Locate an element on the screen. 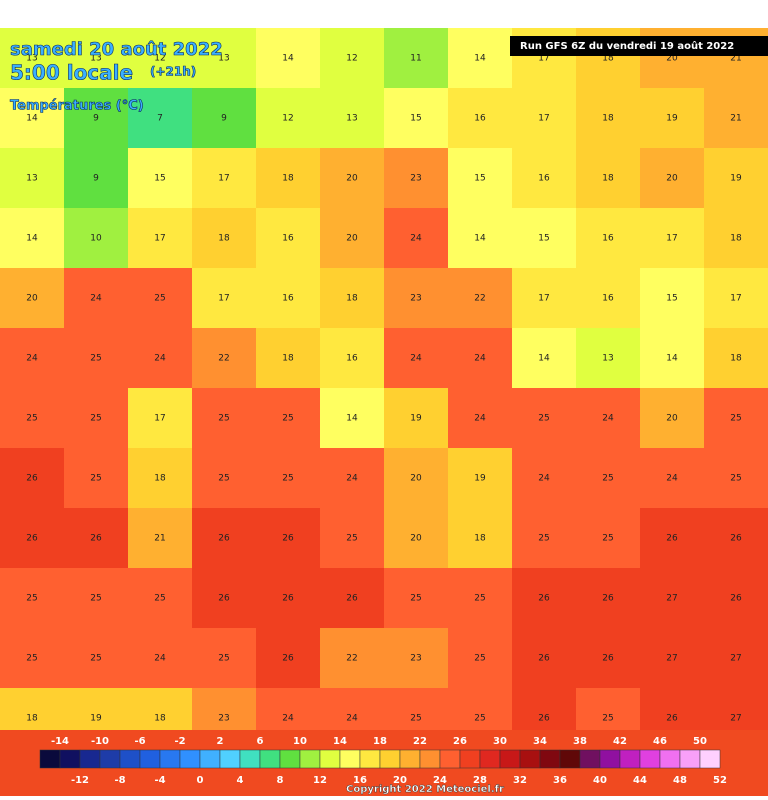 Image resolution: width=768 pixels, height=800 pixels. temp-value: 14 is located at coordinates (352, 419).